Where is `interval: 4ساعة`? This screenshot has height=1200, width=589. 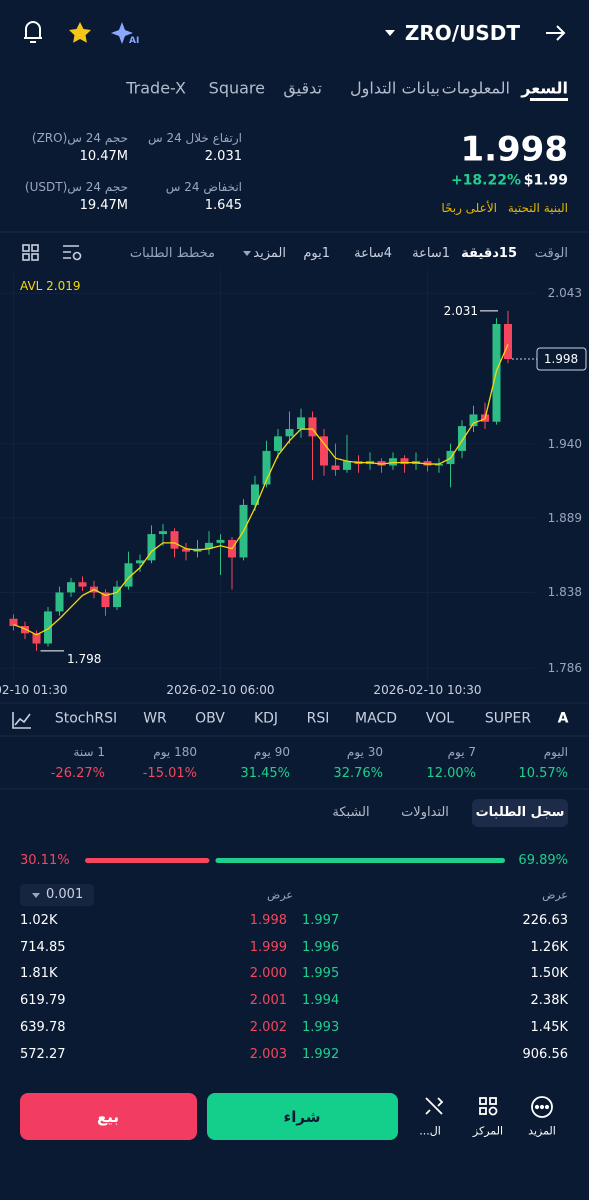
interval: 4ساعة is located at coordinates (373, 254).